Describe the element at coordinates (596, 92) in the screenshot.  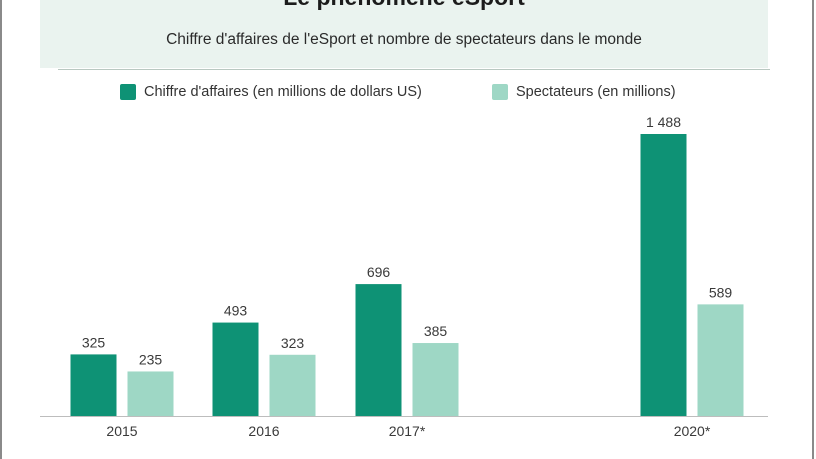
I see `legend-label-viewers: Spectateurs (en millions)` at that location.